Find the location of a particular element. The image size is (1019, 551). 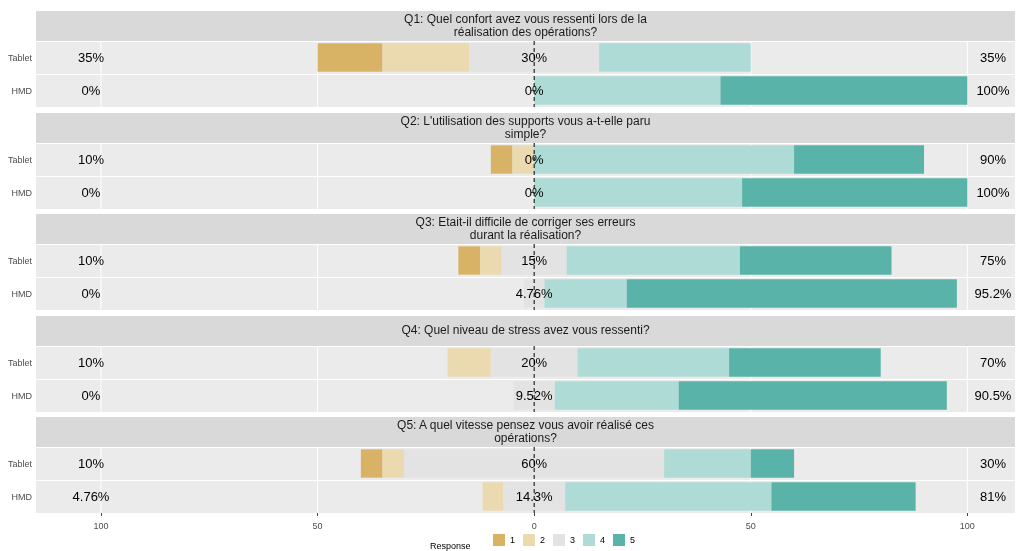

legend-title: Response is located at coordinates (450, 545).